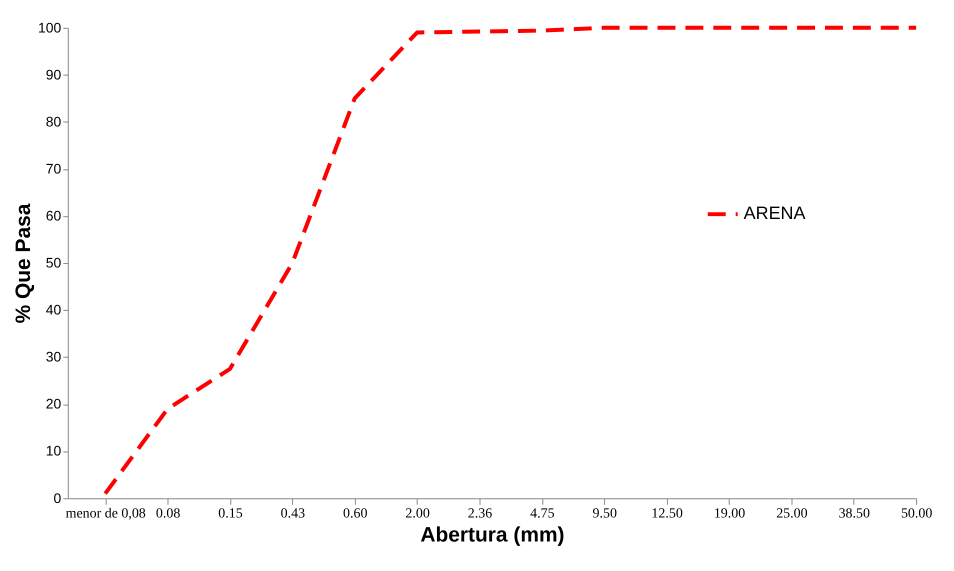 The width and height of the screenshot is (954, 571). What do you see at coordinates (58, 498) in the screenshot?
I see `y-tick-label: 0` at bounding box center [58, 498].